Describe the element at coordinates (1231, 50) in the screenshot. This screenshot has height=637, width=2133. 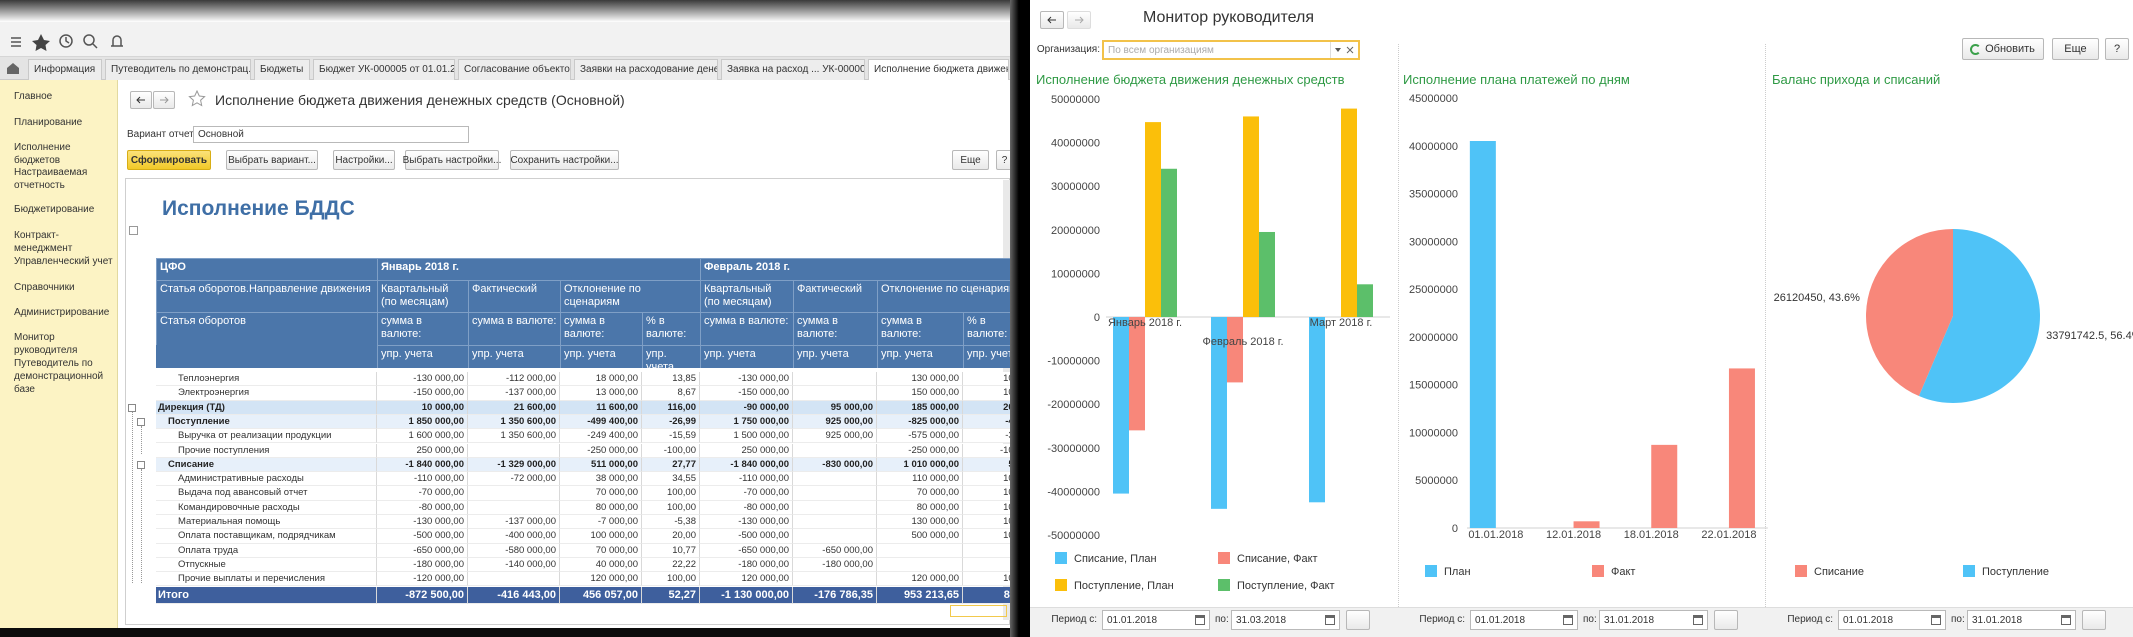
I see `org-input: По всем организациям` at that location.